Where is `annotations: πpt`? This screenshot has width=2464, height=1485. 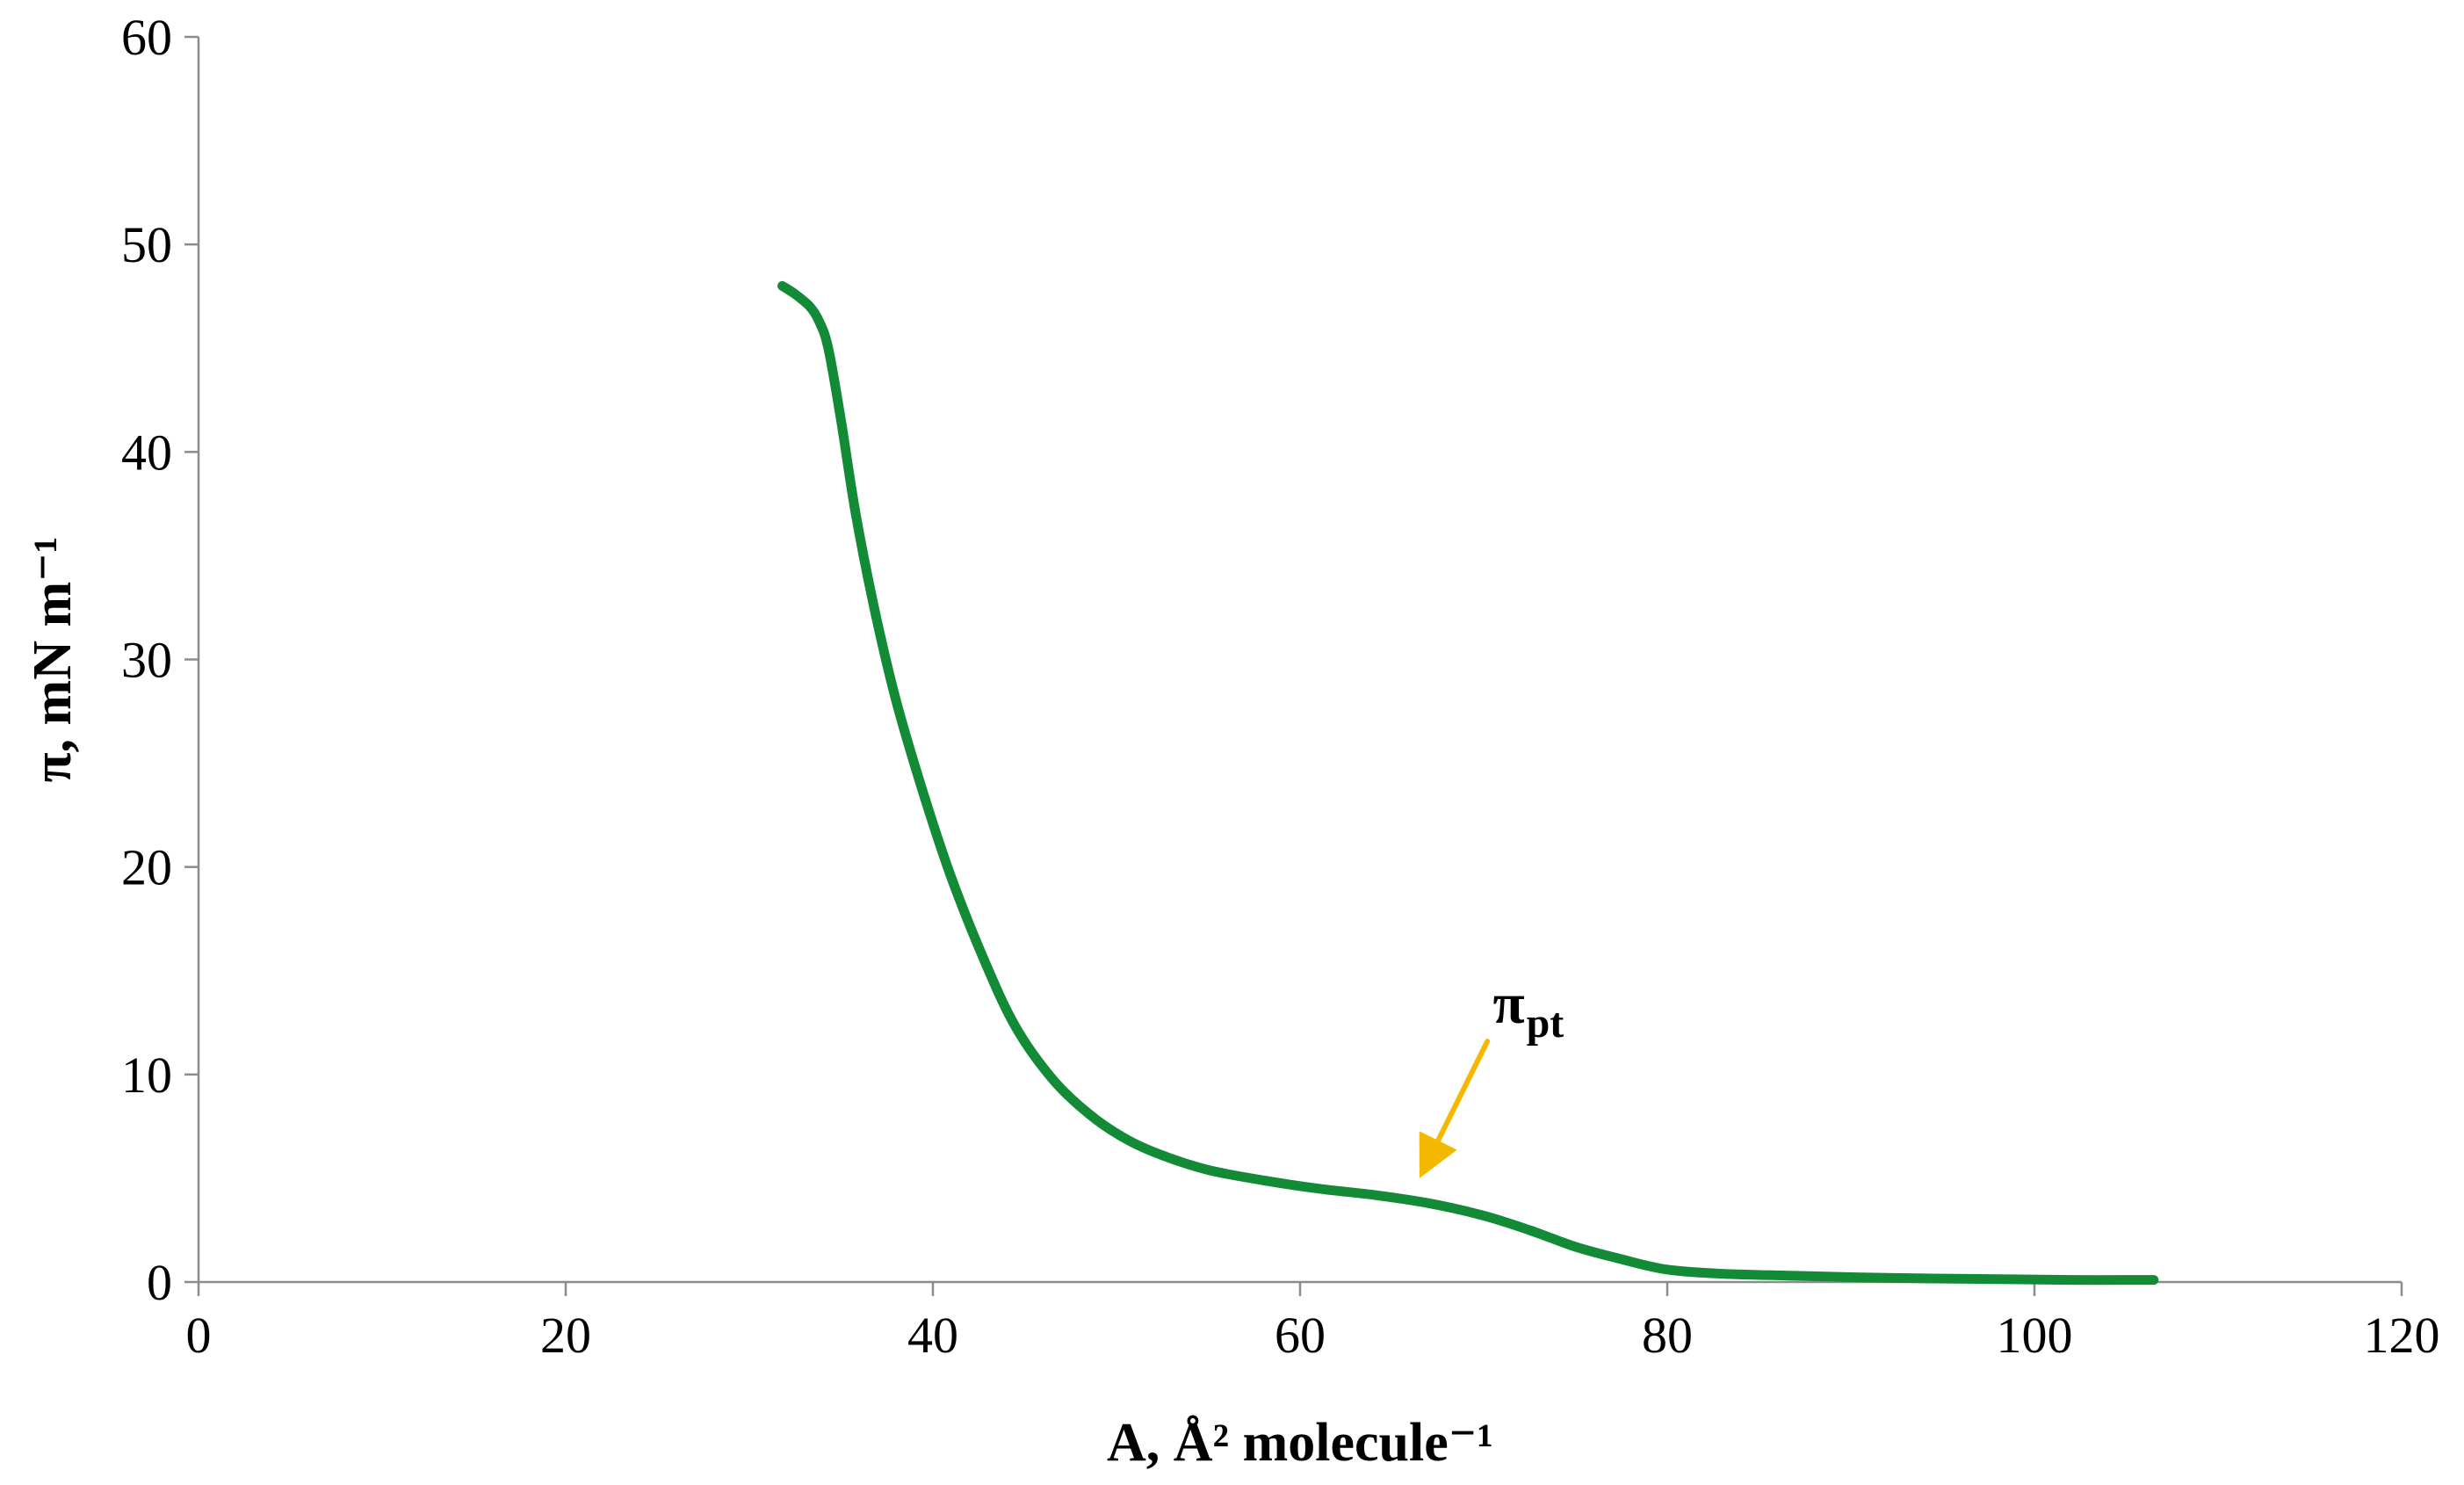
annotations: πpt is located at coordinates (1491, 1075).